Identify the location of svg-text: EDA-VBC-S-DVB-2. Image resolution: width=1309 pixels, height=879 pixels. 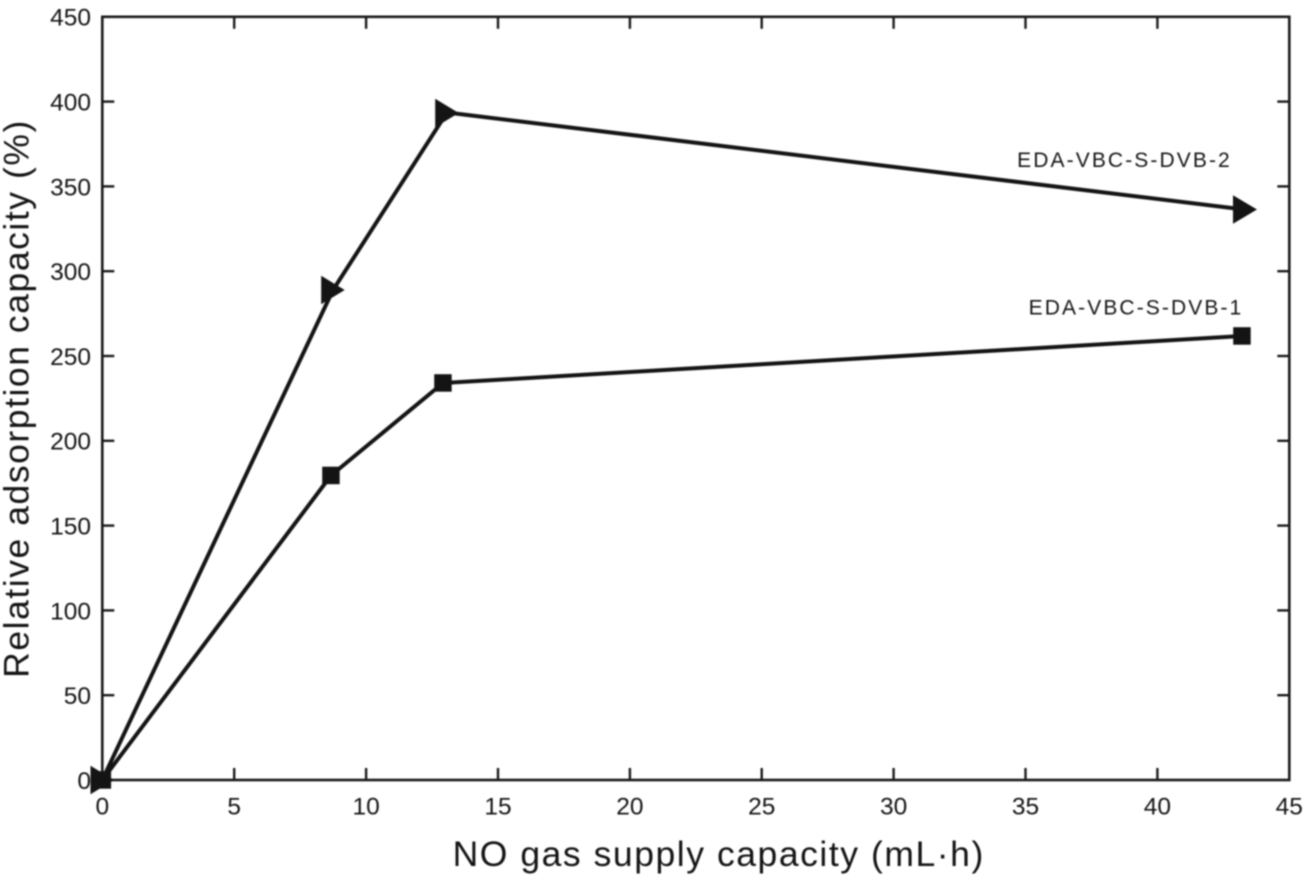
(1124, 160).